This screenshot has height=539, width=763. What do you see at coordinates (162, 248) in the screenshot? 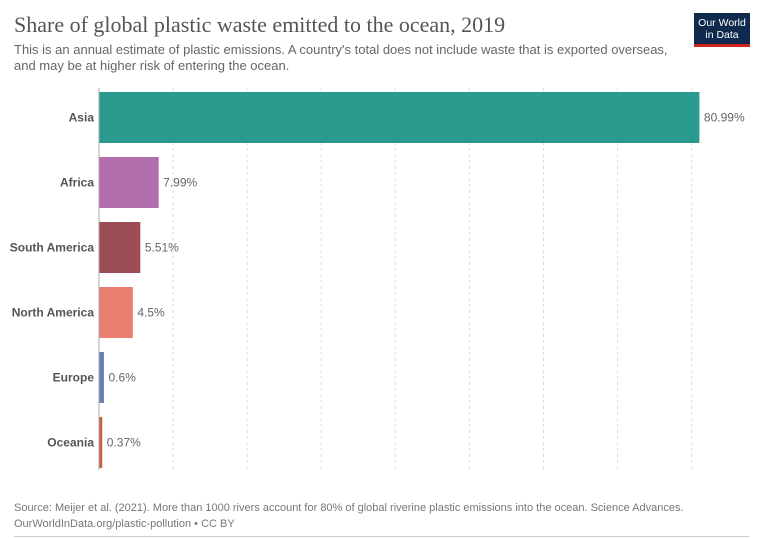
I see `value-label: 5.51%` at bounding box center [162, 248].